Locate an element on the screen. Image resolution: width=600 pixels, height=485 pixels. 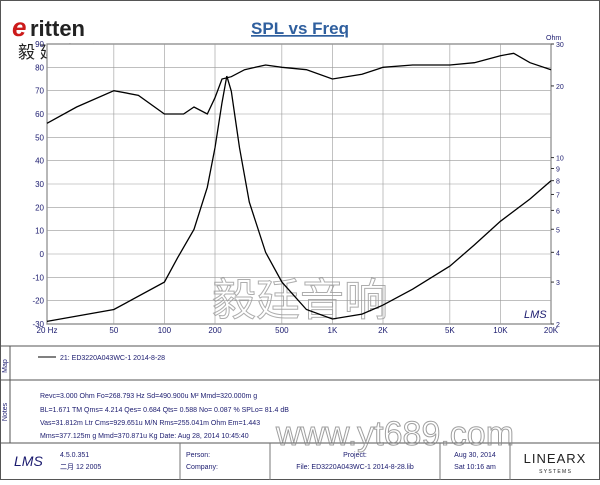
brand: LINEARX is located at coordinates (555, 458).